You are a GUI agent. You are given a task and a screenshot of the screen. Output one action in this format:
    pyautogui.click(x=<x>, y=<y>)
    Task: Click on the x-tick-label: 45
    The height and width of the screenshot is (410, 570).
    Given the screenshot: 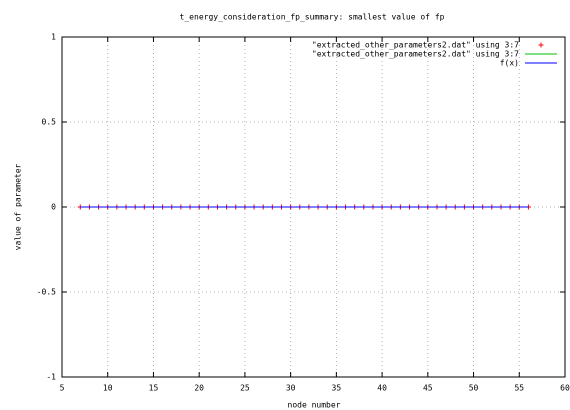 What is the action you would take?
    pyautogui.click(x=428, y=388)
    